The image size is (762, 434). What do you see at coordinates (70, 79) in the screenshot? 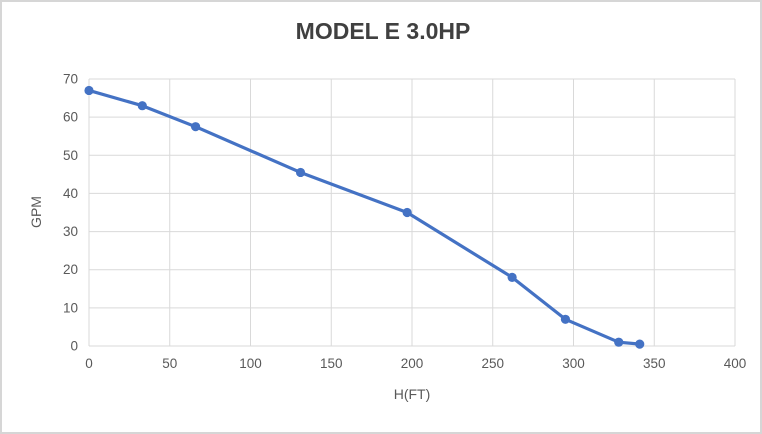
I see `y-tick-label: 70` at bounding box center [70, 79].